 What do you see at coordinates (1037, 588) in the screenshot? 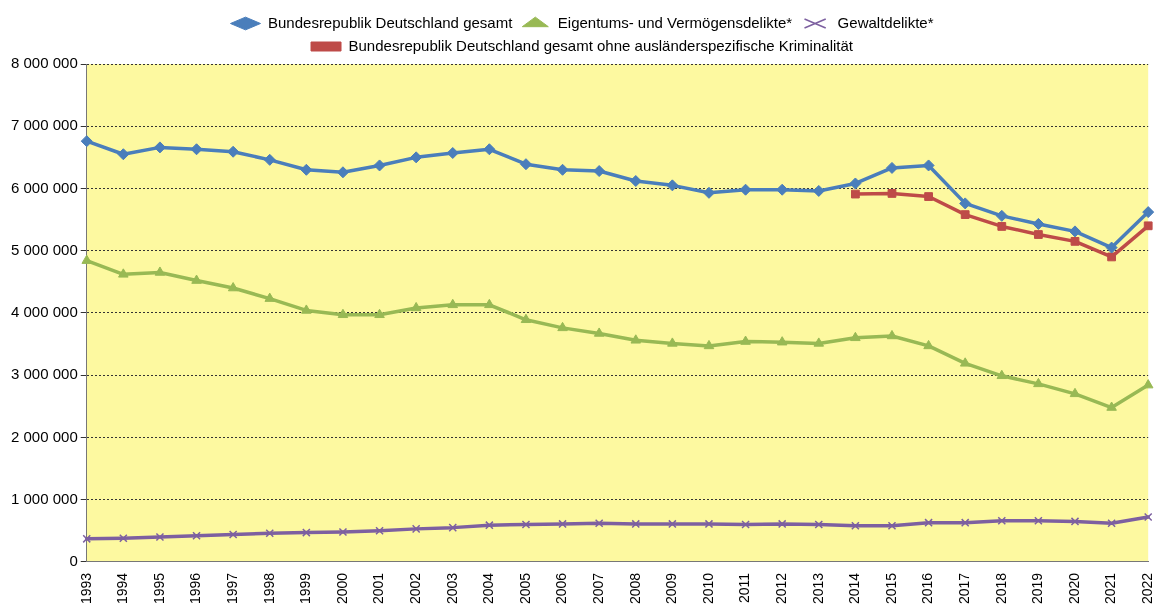
I see `x-tick-label: 2019` at bounding box center [1037, 588].